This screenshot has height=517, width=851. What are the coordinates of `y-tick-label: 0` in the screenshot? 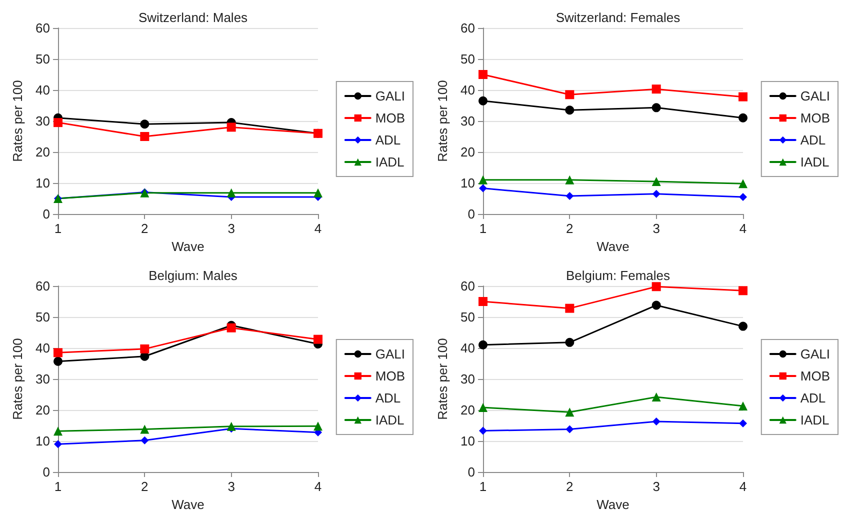 It's located at (46, 214).